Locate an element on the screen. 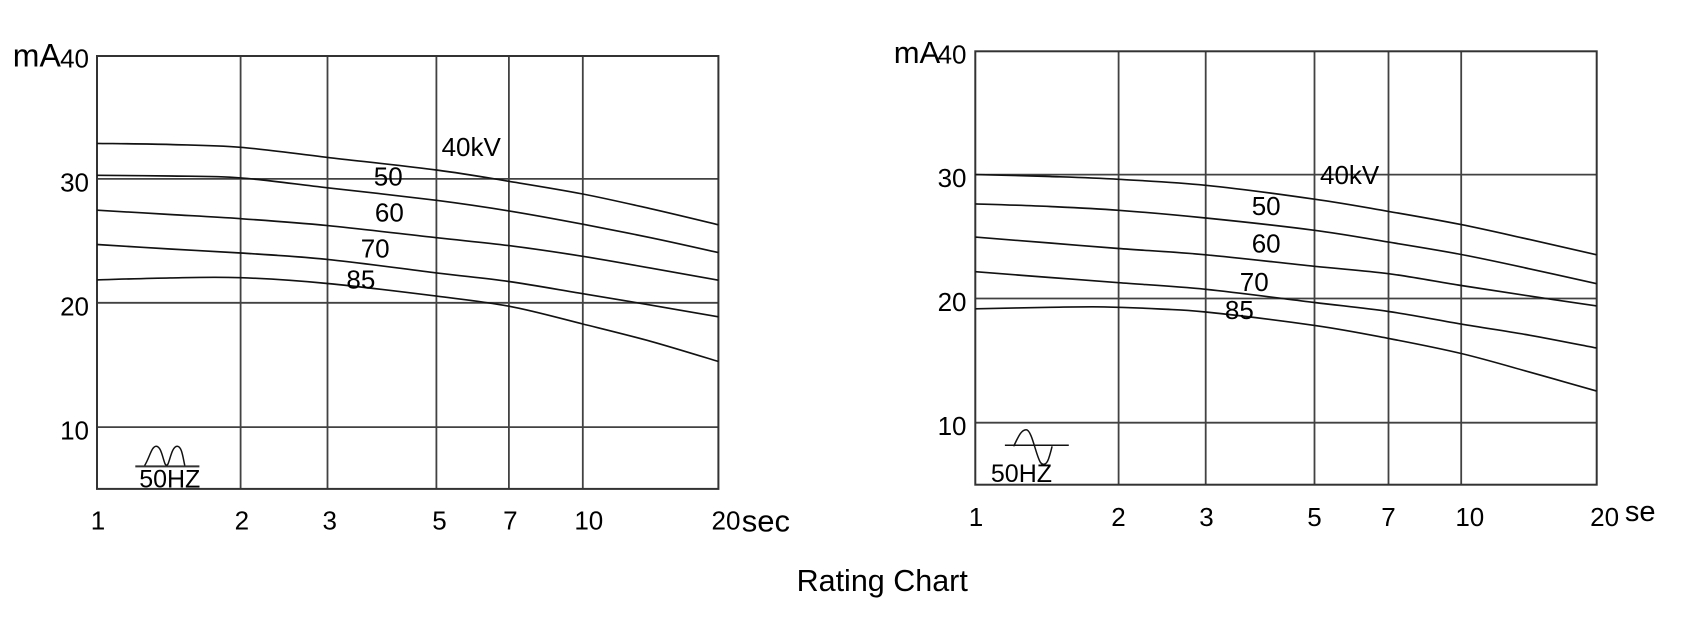 This screenshot has height=639, width=1683. svg-text: Rating Chart is located at coordinates (883, 581).